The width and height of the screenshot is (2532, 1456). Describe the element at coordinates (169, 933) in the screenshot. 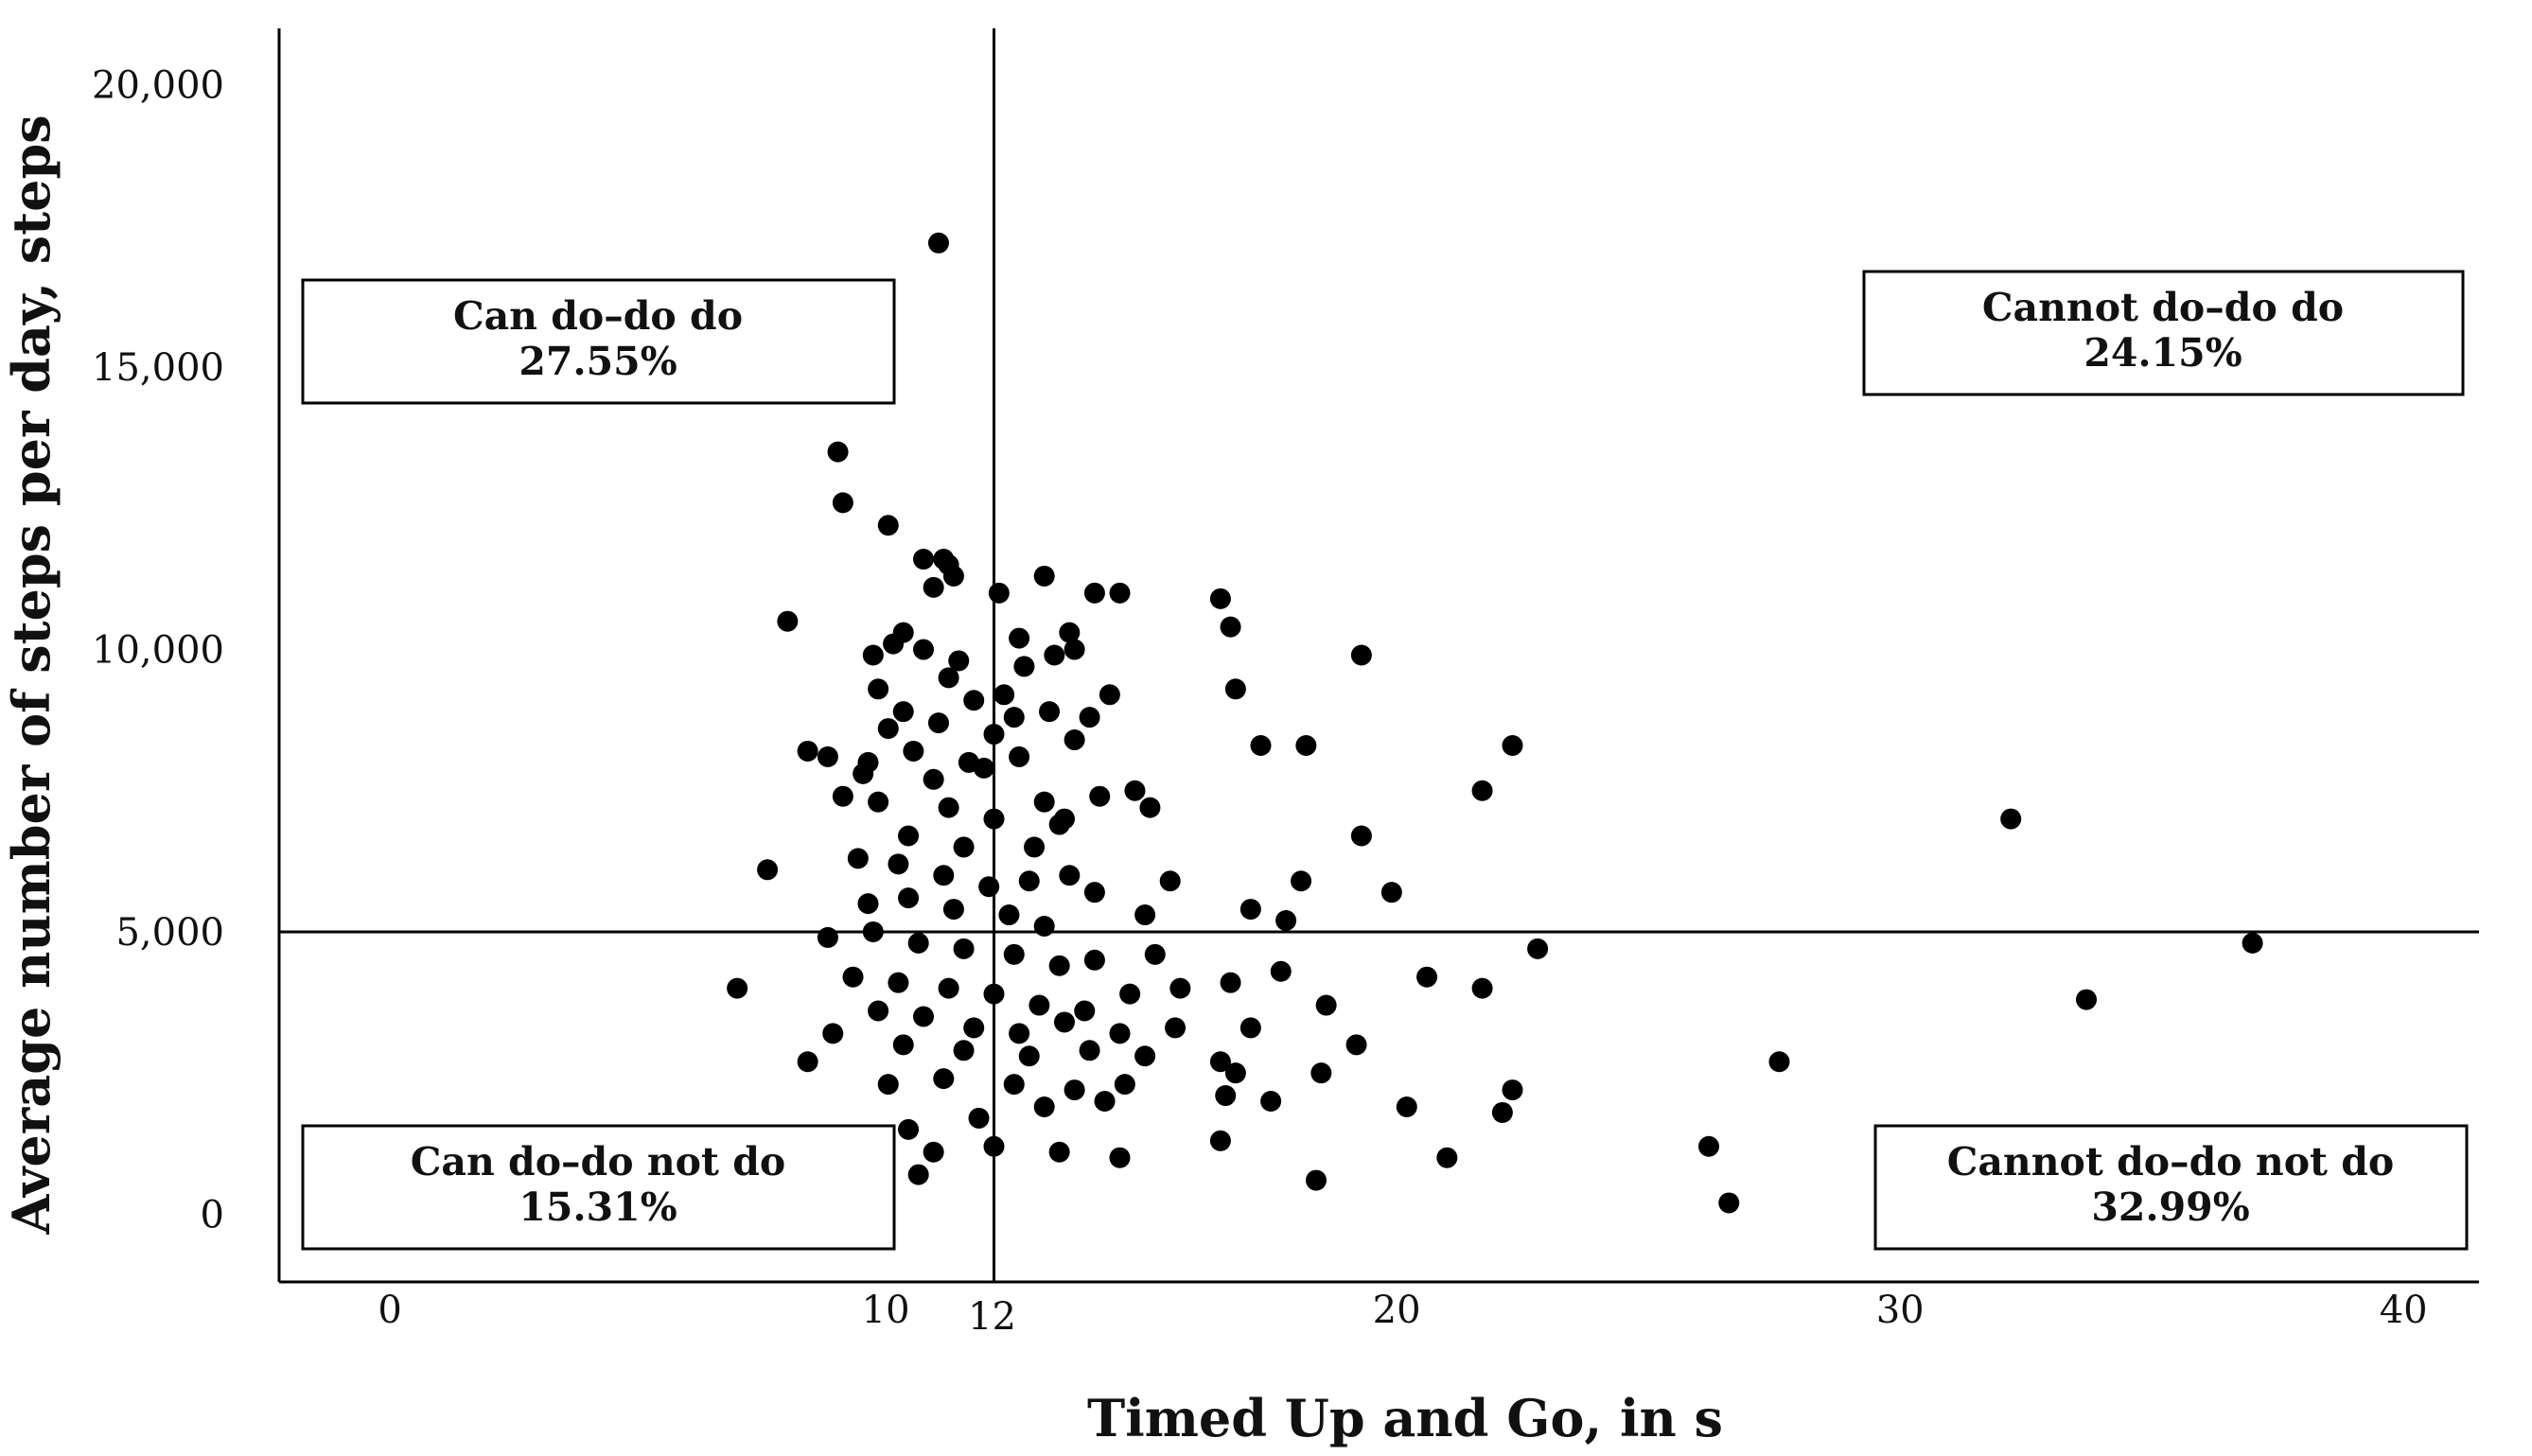

I see `y-tick-label: 5,000` at that location.